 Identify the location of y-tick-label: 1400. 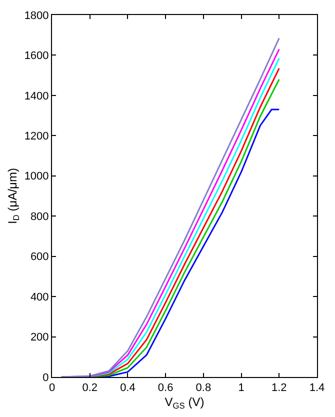
(36, 96).